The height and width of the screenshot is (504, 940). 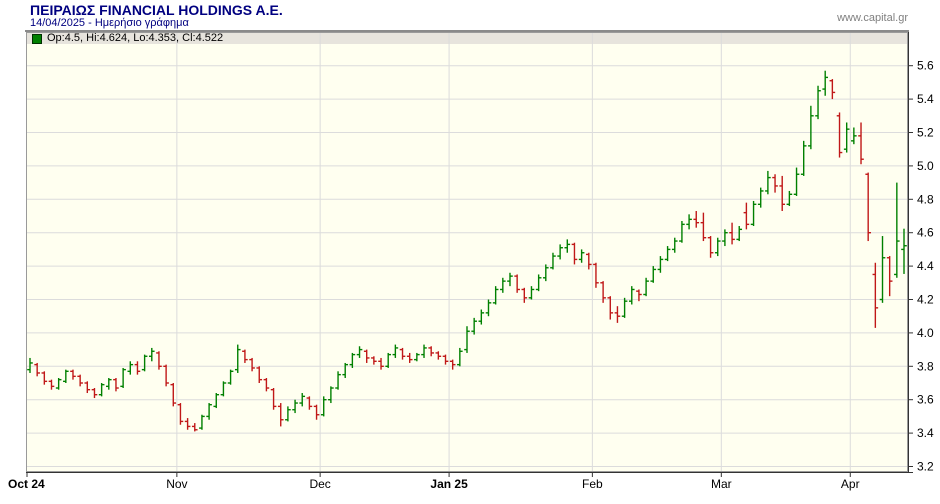 What do you see at coordinates (925, 99) in the screenshot?
I see `y-tick-label: 5.4` at bounding box center [925, 99].